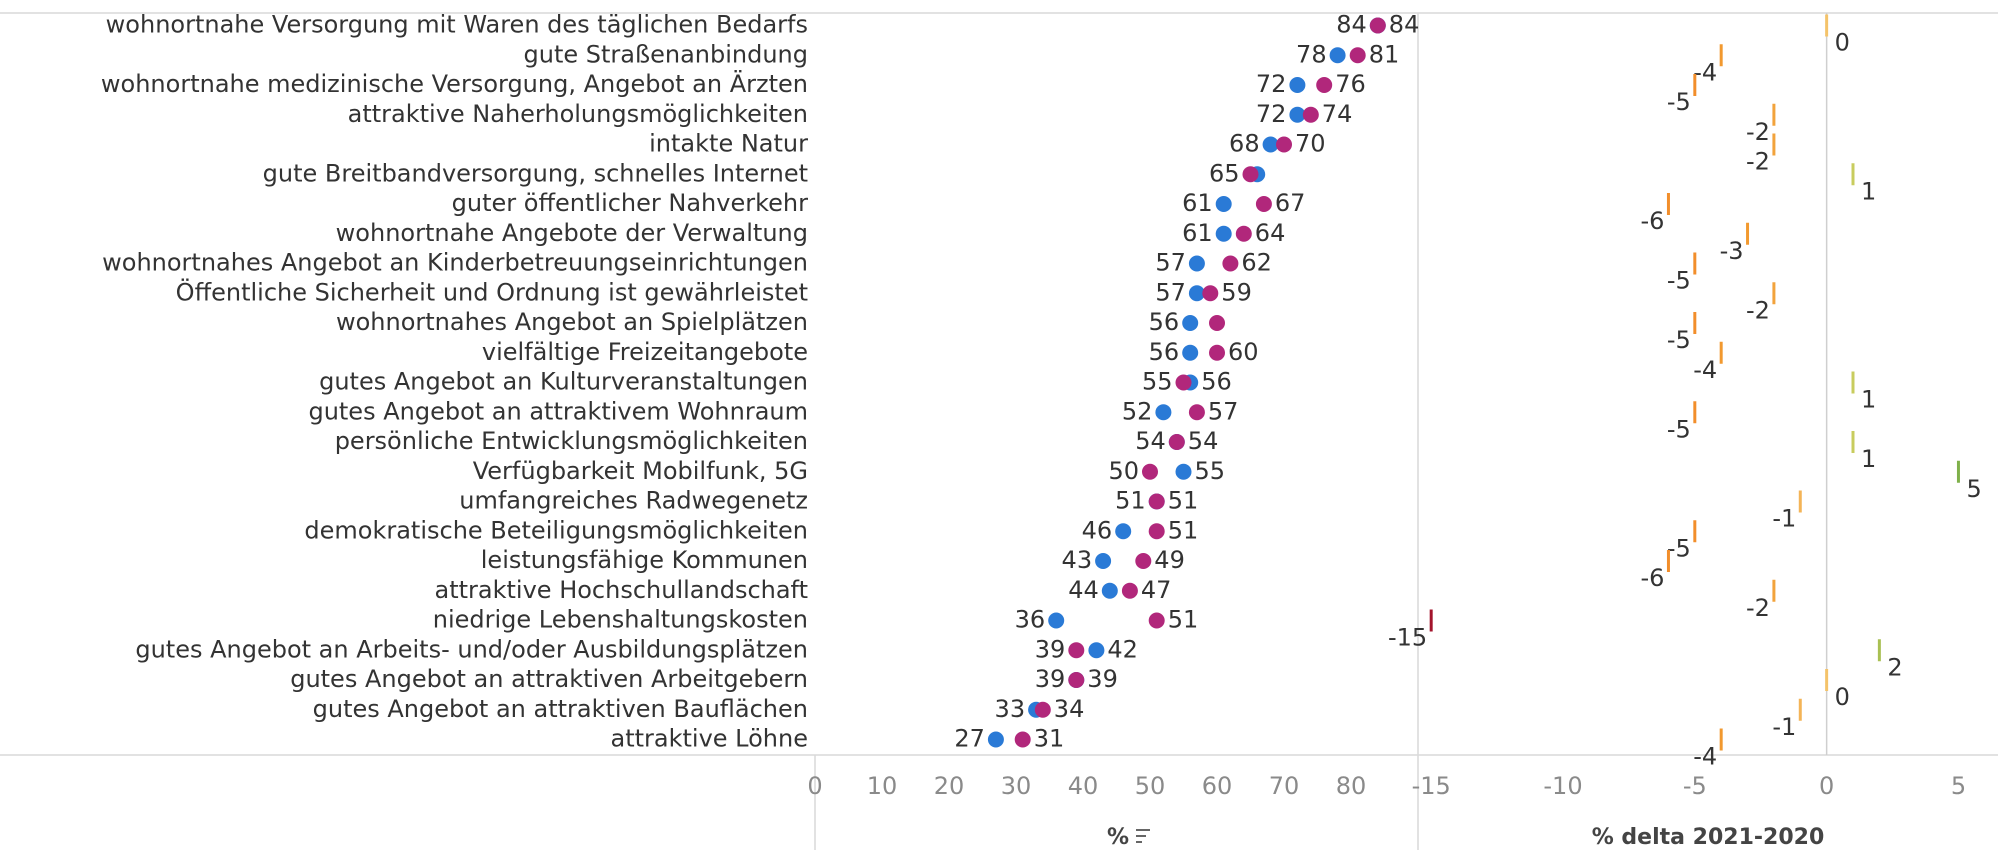 The image size is (1998, 850). I want to click on category-label: Verfügbarkeit Mobilfunk, 5G, so click(640, 471).